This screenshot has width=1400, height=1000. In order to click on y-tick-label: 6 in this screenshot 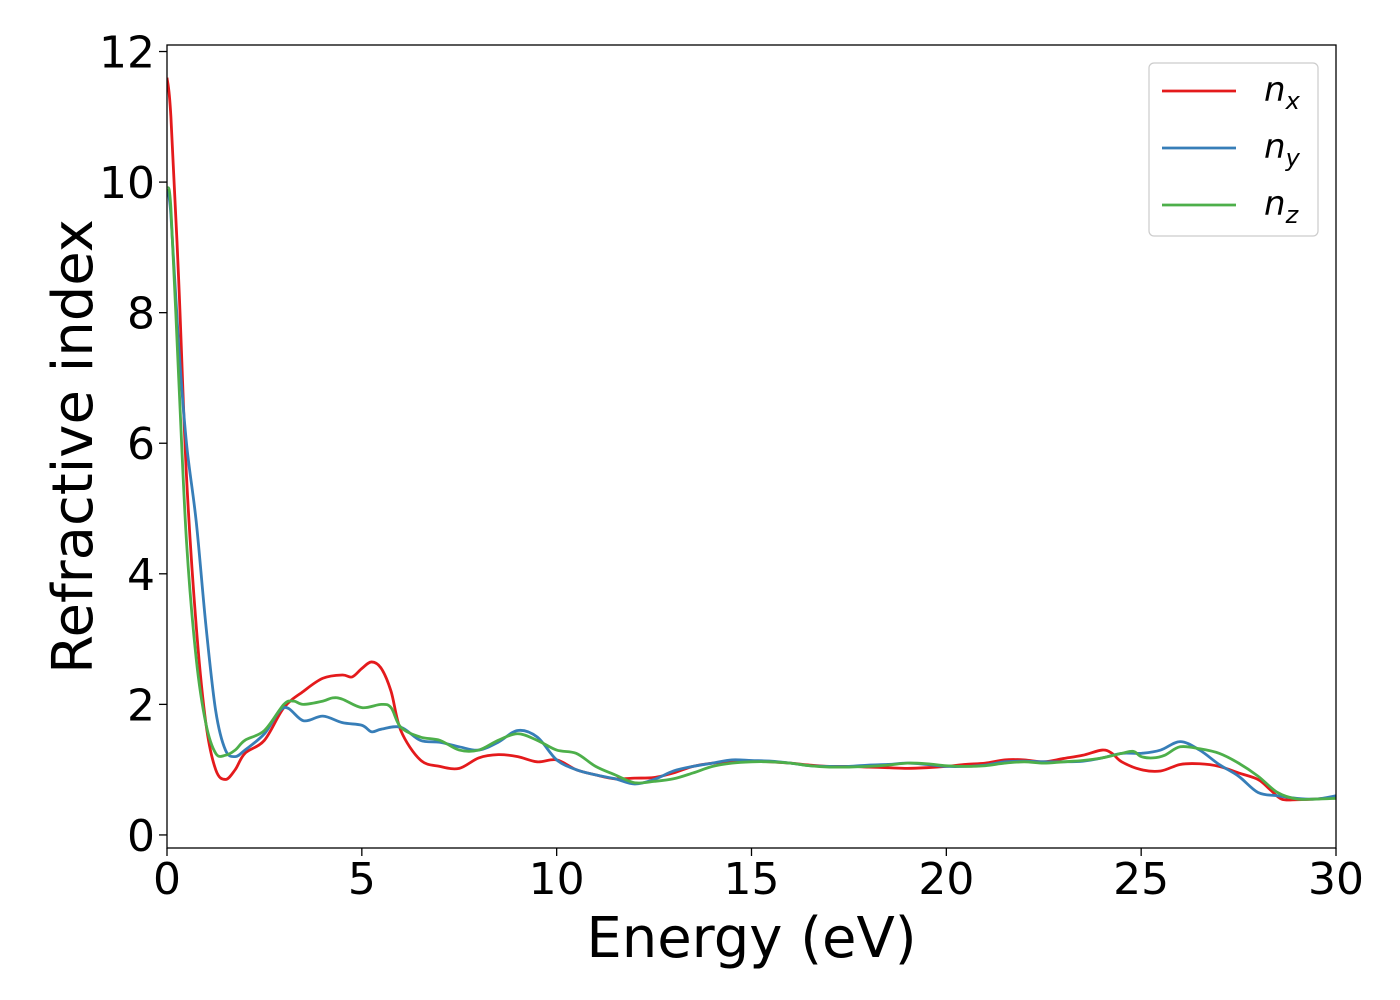, I will do `click(141, 444)`.